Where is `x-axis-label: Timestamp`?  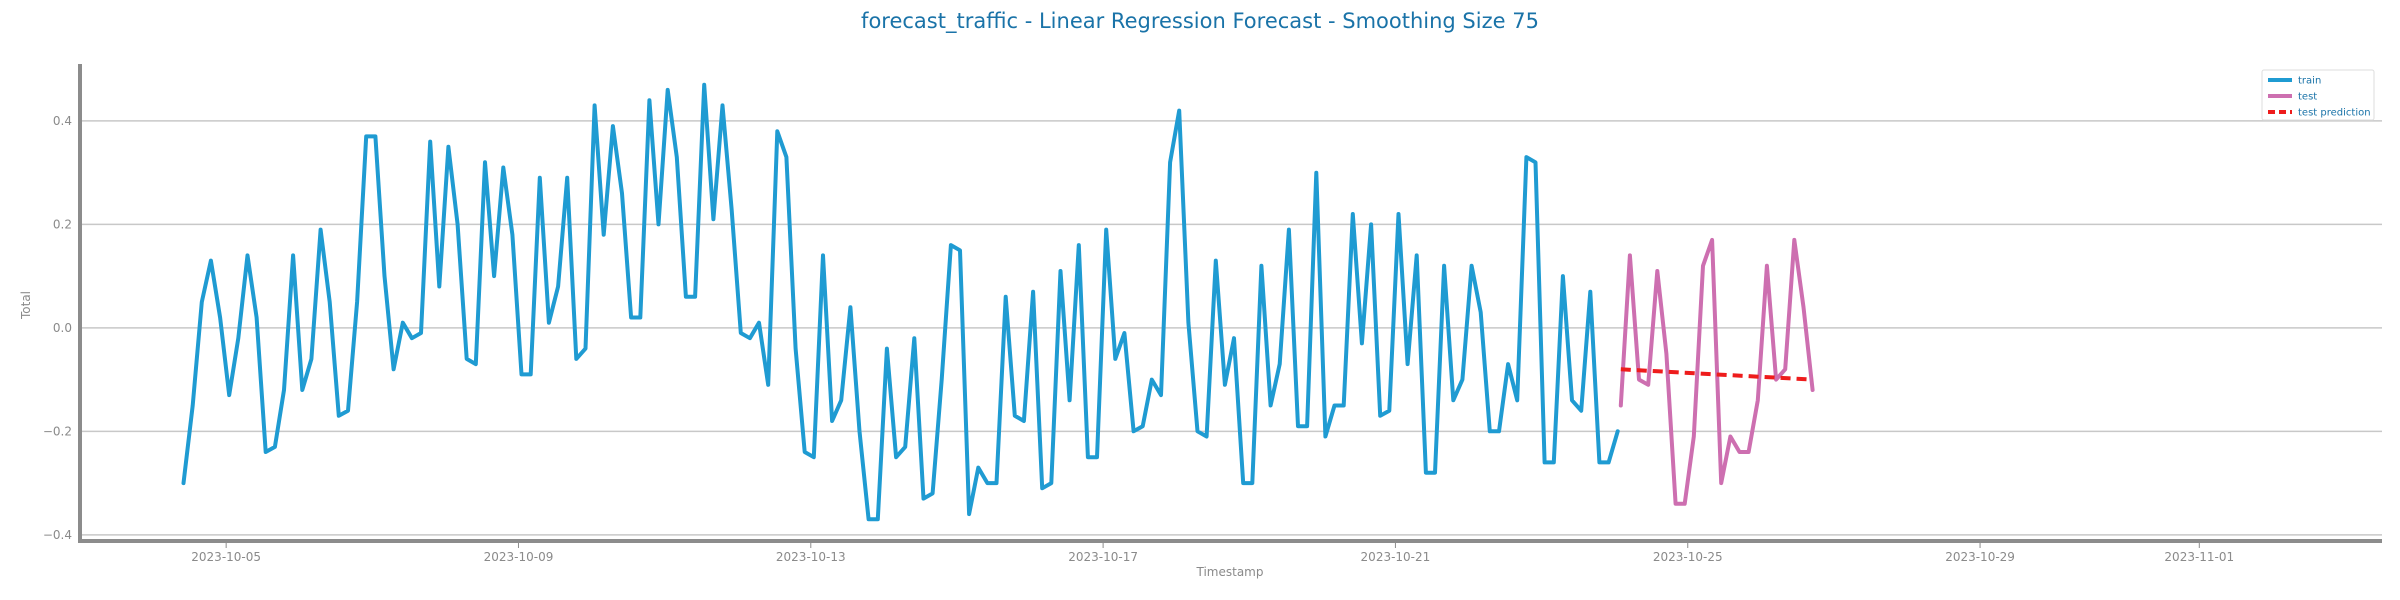 x-axis-label: Timestamp is located at coordinates (1230, 572).